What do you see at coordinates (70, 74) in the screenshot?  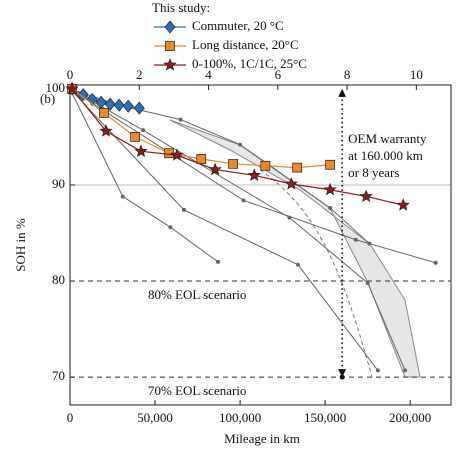 I see `x2-tick-label: 0` at bounding box center [70, 74].